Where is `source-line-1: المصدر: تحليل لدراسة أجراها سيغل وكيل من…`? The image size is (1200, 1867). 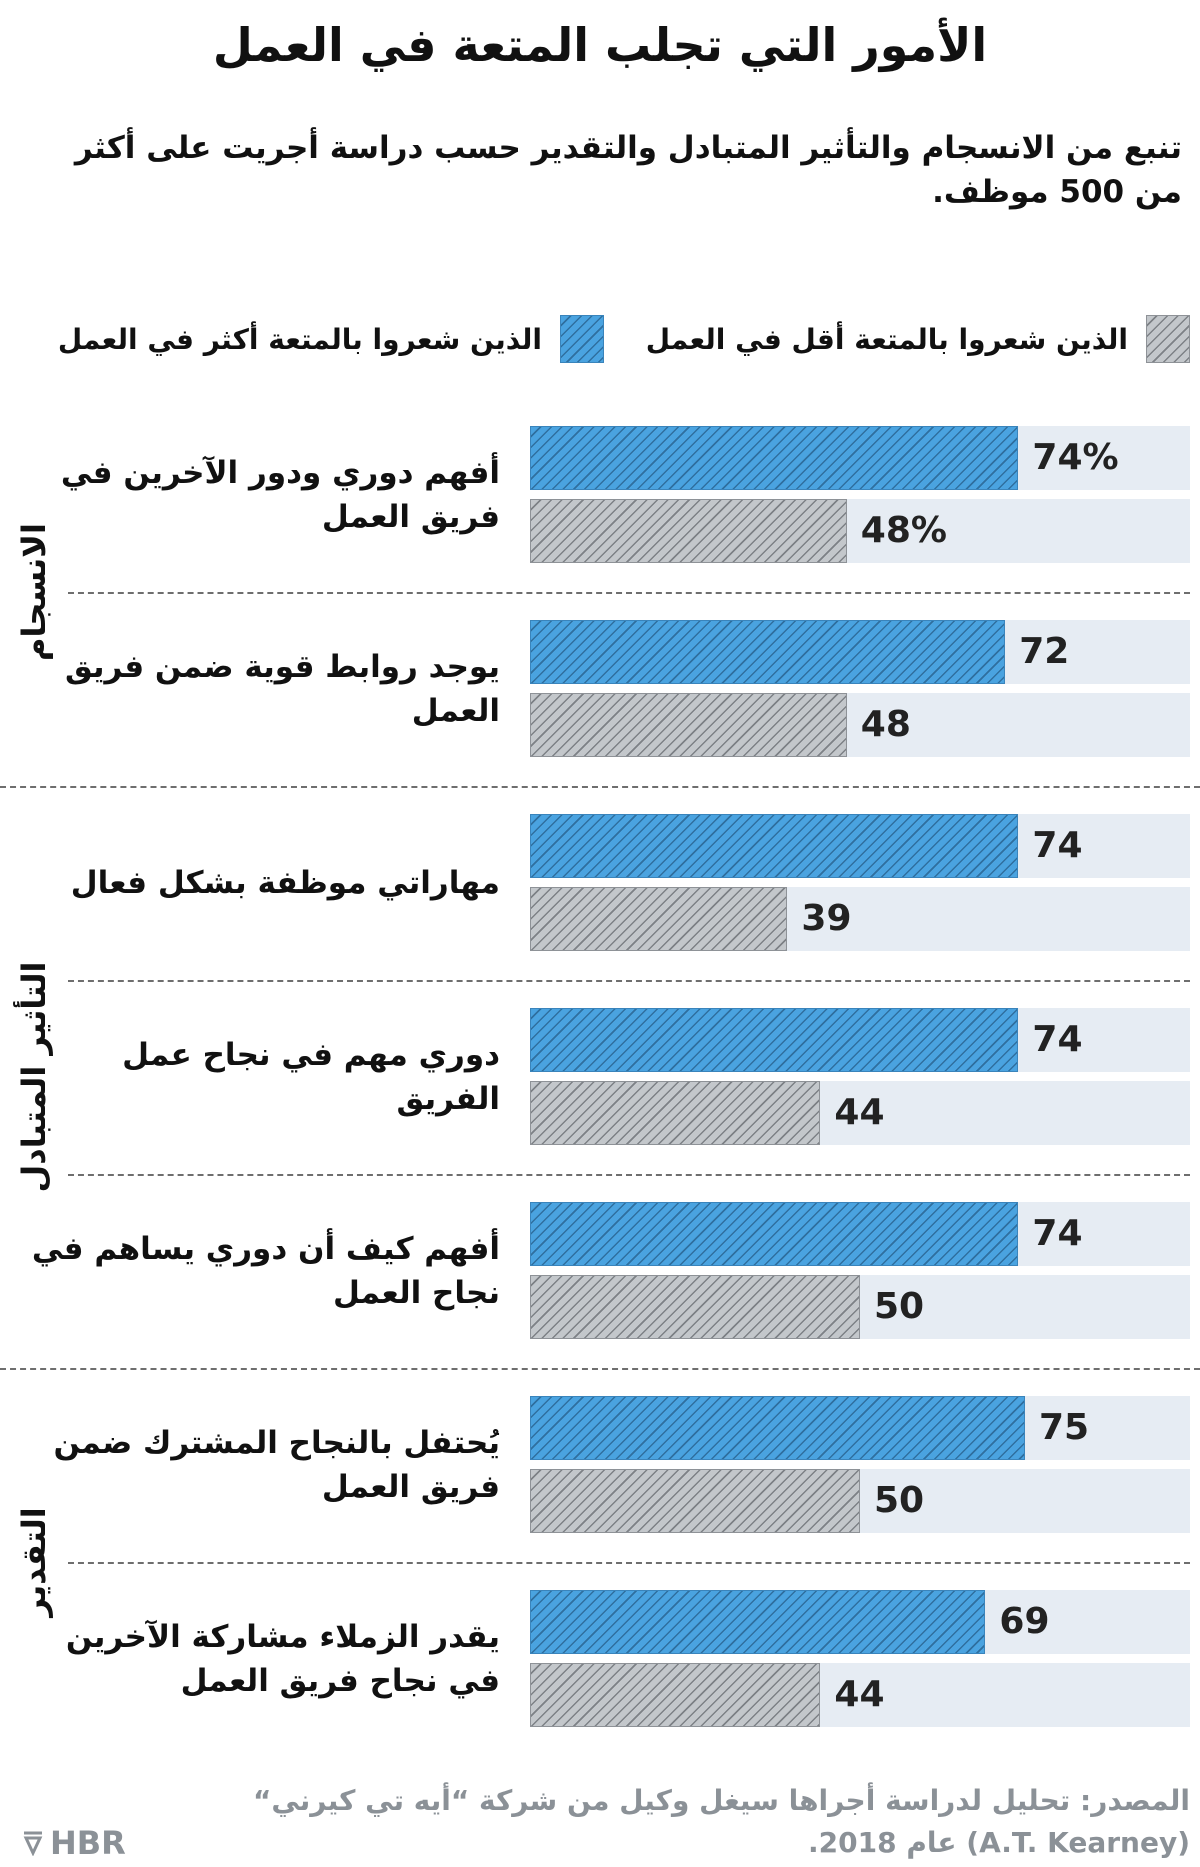 source-line-1: المصدر: تحليل لدراسة أجراها سيغل وكيل من… is located at coordinates (721, 1800).